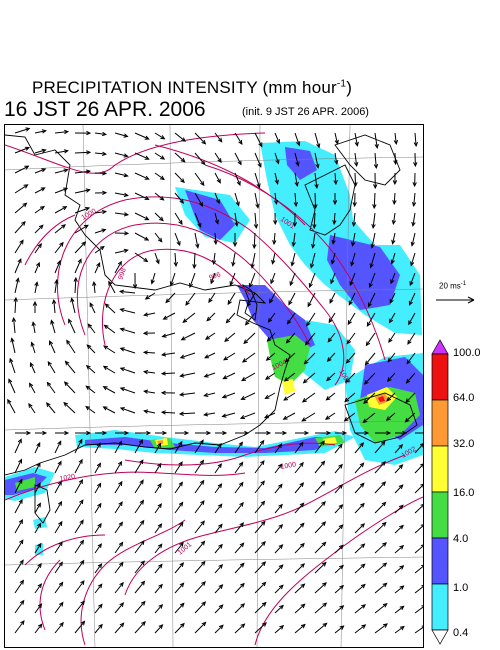 This screenshot has height=650, width=500. Describe the element at coordinates (440, 492) in the screenshot. I see `legend-bar` at that location.